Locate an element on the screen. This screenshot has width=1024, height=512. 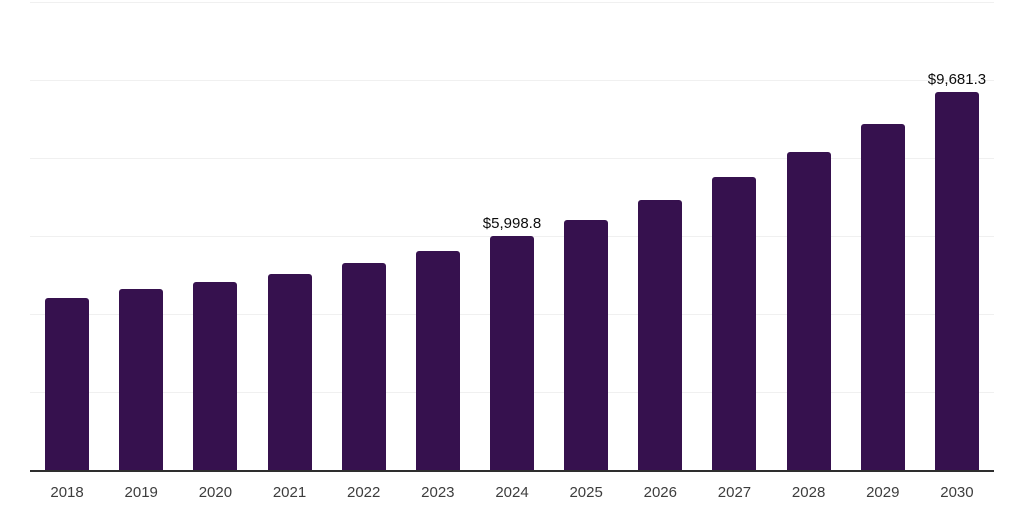
bar-2026 is located at coordinates (660, 335).